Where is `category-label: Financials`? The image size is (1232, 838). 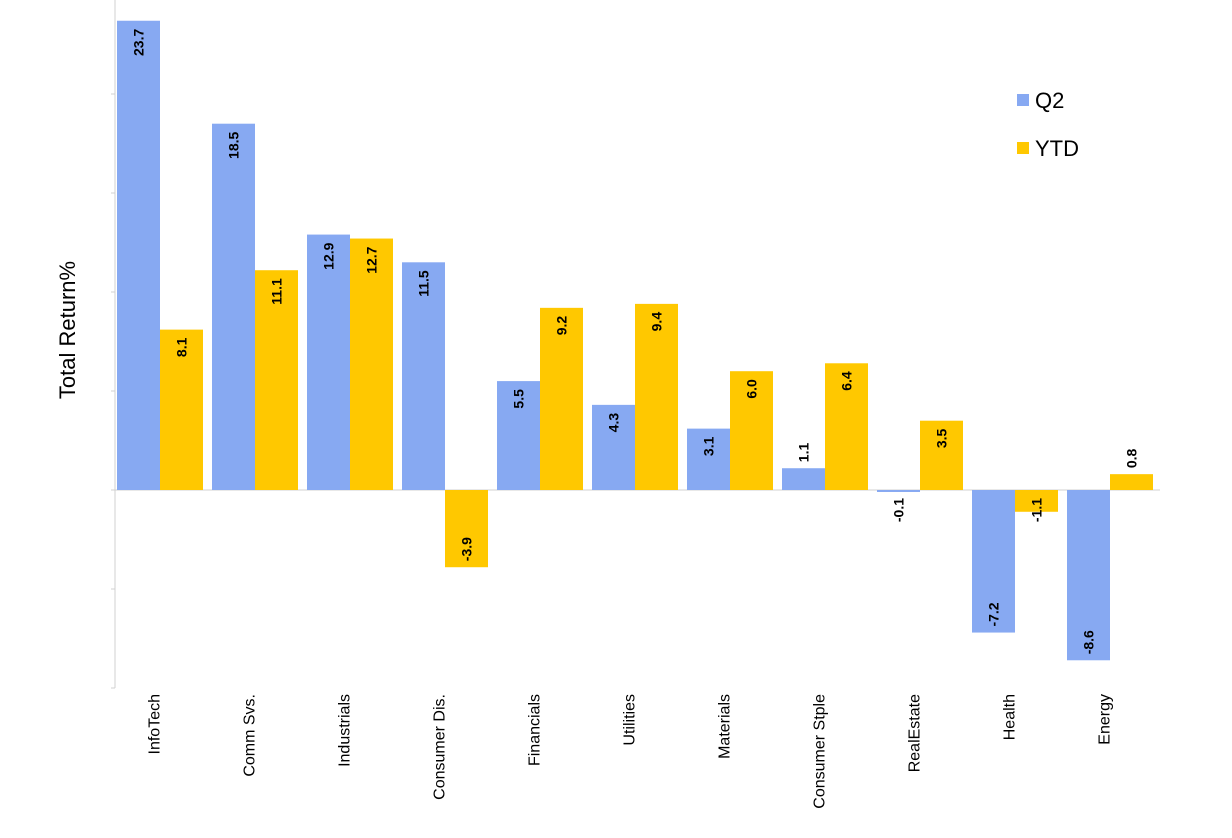
category-label: Financials is located at coordinates (535, 730).